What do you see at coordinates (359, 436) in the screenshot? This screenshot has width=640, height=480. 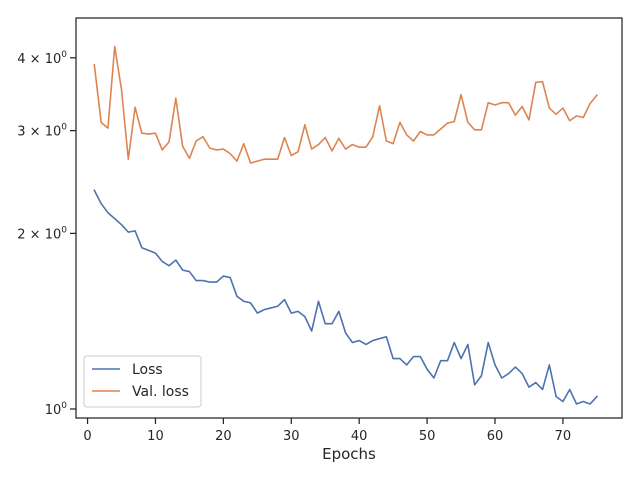 I see `x-tick-label: 40` at bounding box center [359, 436].